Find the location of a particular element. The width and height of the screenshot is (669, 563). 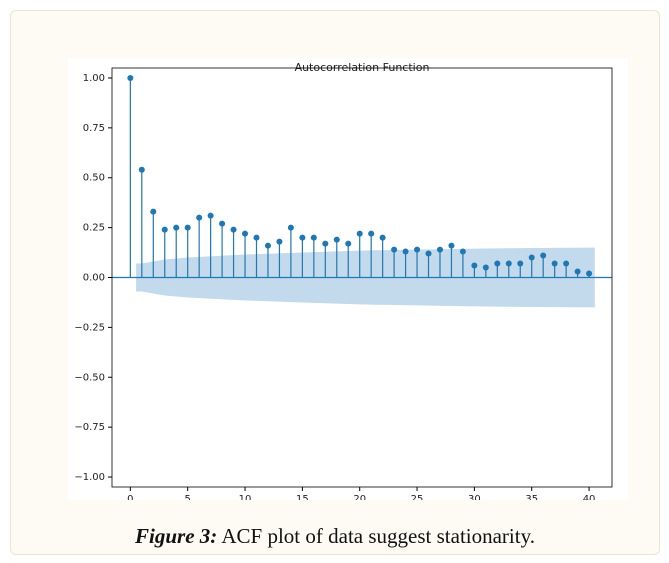

x-tick-label: 0 is located at coordinates (130, 497).